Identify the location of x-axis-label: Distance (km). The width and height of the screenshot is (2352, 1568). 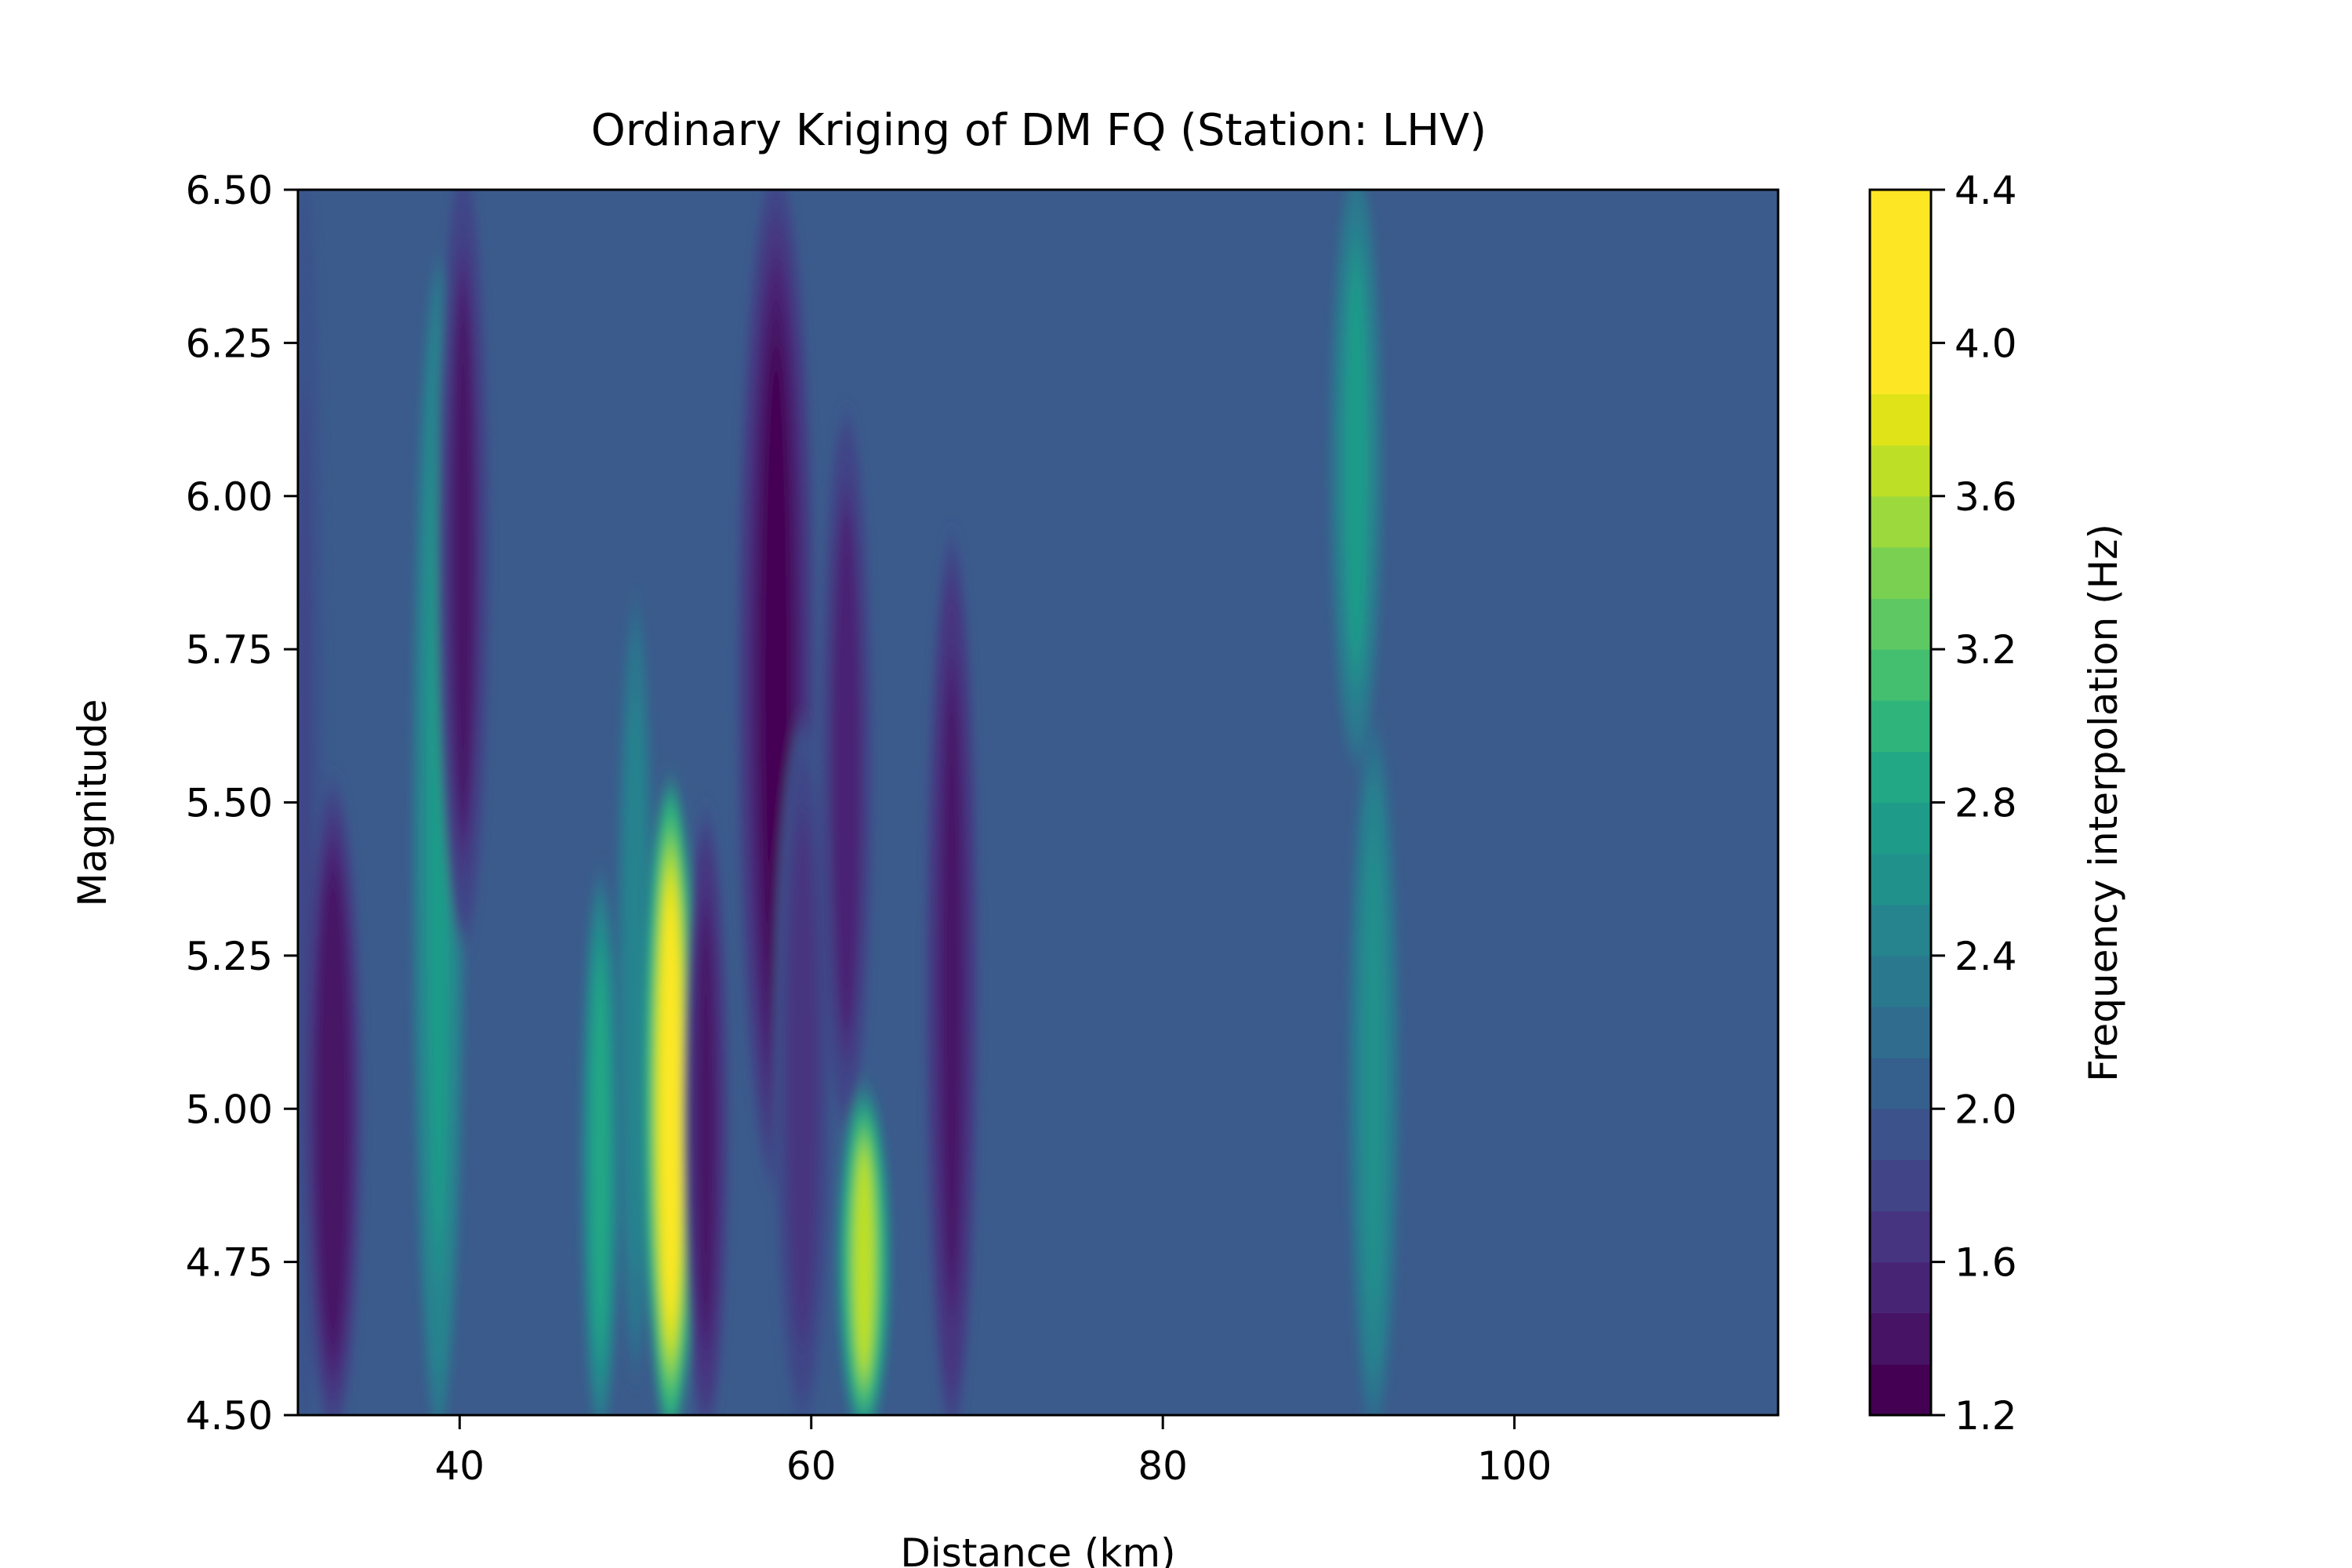
(1037, 1549).